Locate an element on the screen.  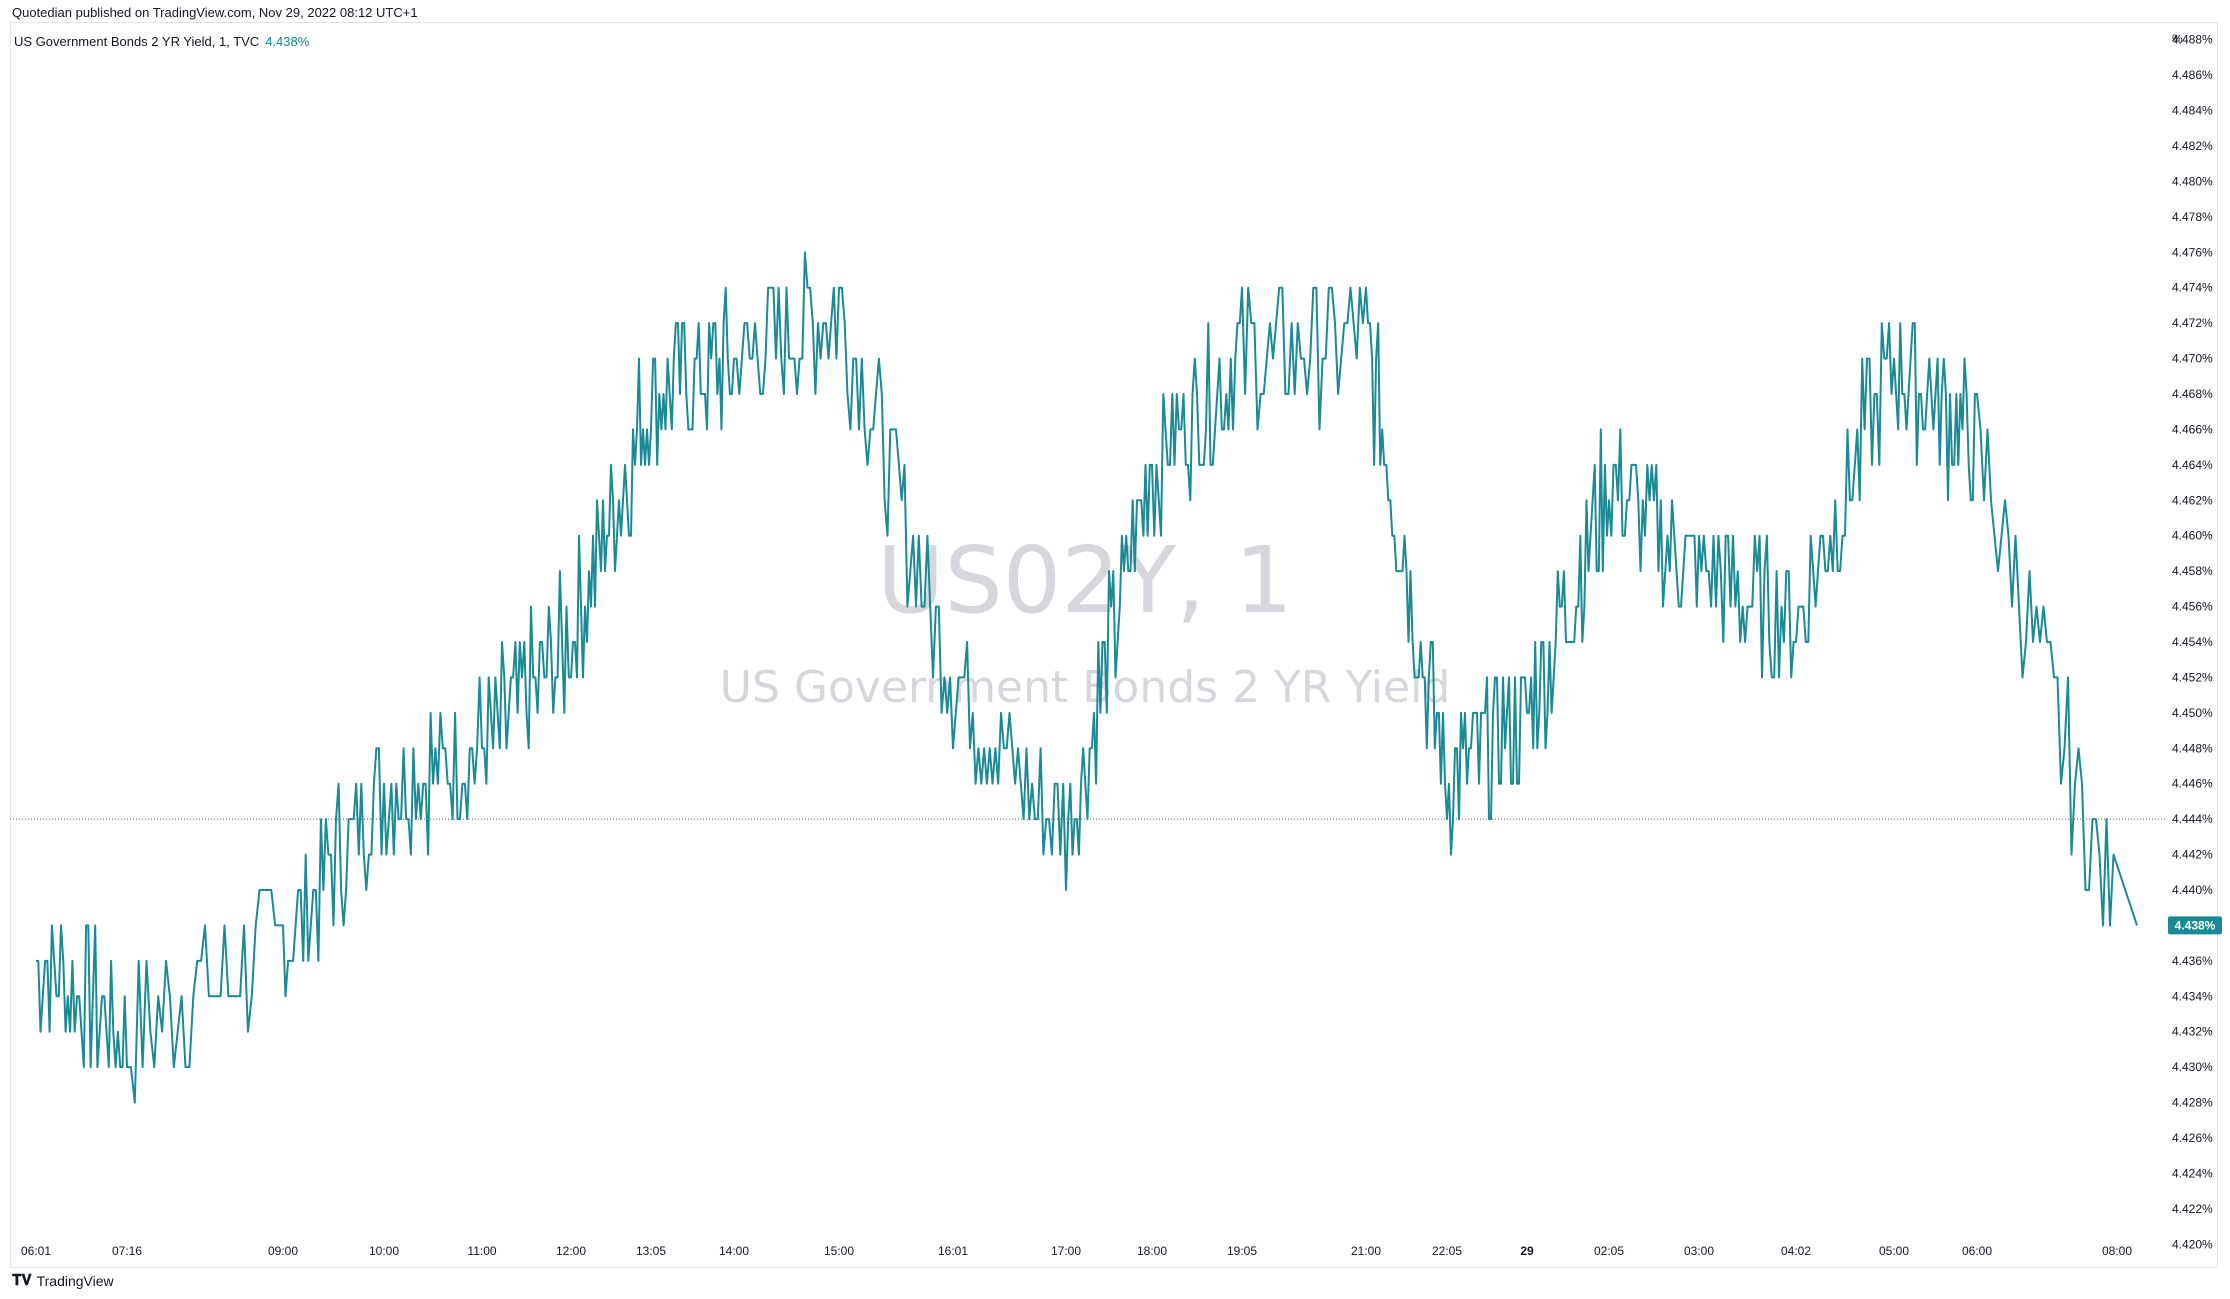
x-tick-label: 08:00 is located at coordinates (2117, 1251).